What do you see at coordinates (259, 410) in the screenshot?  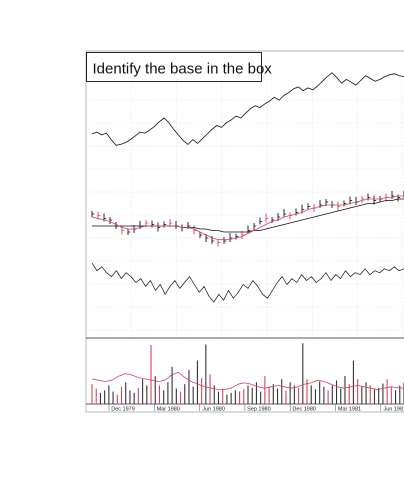 I see `x-tick-label: Sep 1980` at bounding box center [259, 410].